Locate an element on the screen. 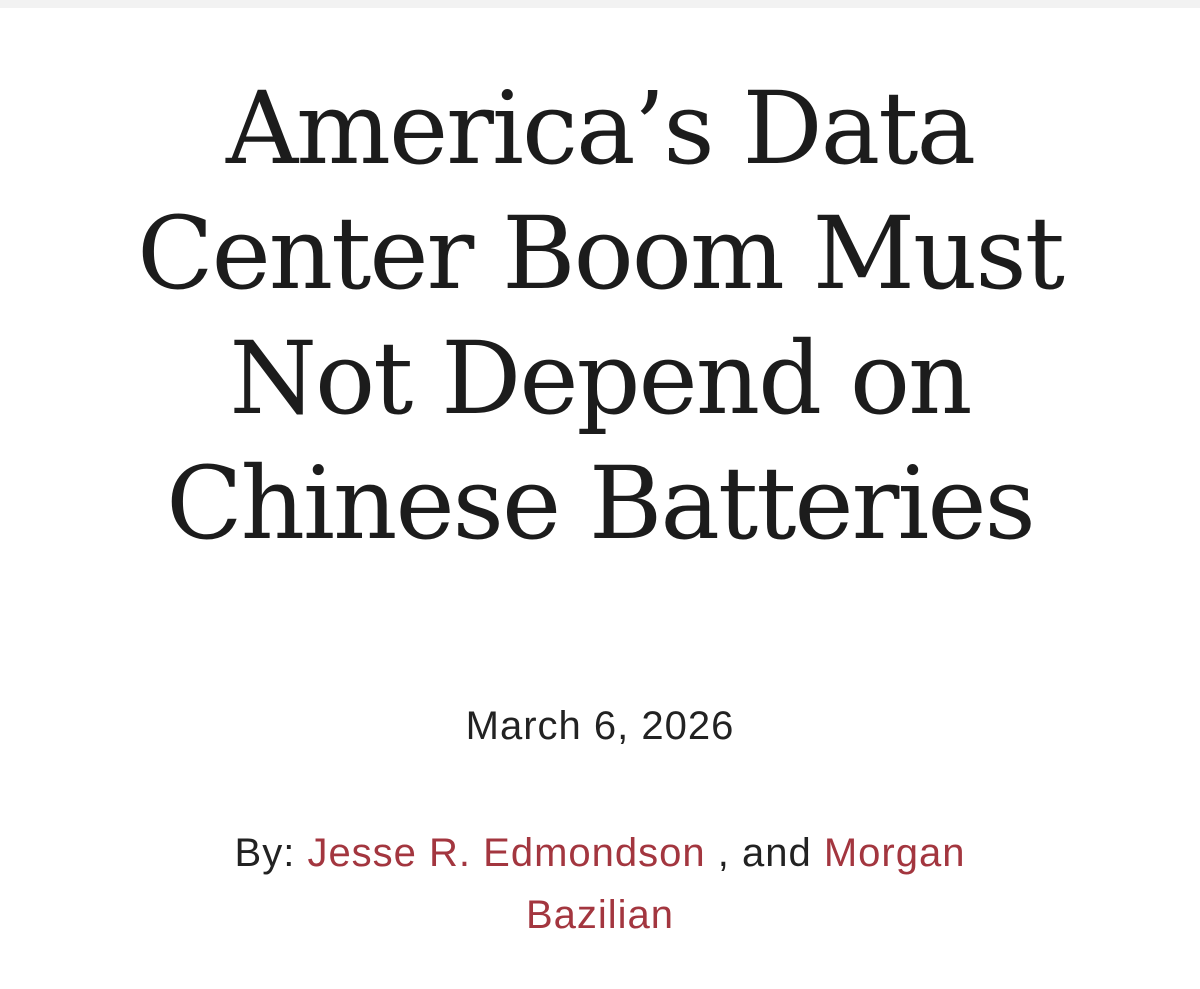  byline-line-1: By: Jesse R. Edmondson , and Morgan is located at coordinates (600, 853).